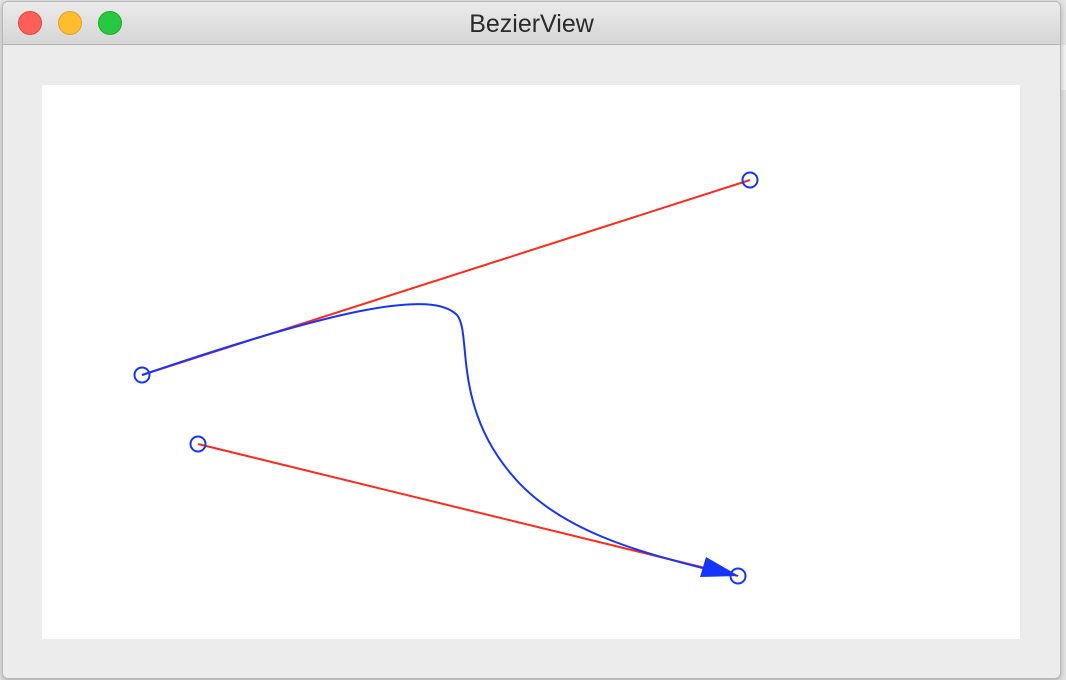 Image resolution: width=1066 pixels, height=680 pixels. What do you see at coordinates (738, 576) in the screenshot?
I see `handle-end-point` at bounding box center [738, 576].